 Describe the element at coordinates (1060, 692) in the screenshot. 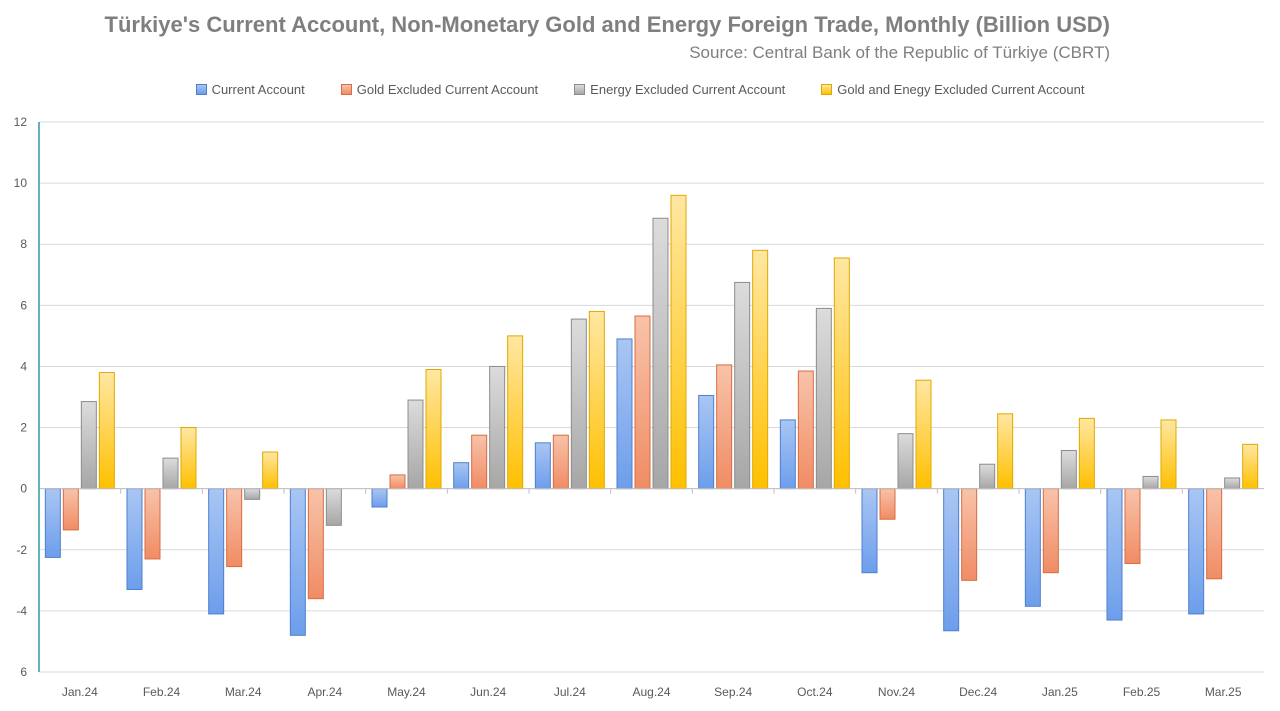

I see `x-tick-label-jan-25: Jan.25` at that location.